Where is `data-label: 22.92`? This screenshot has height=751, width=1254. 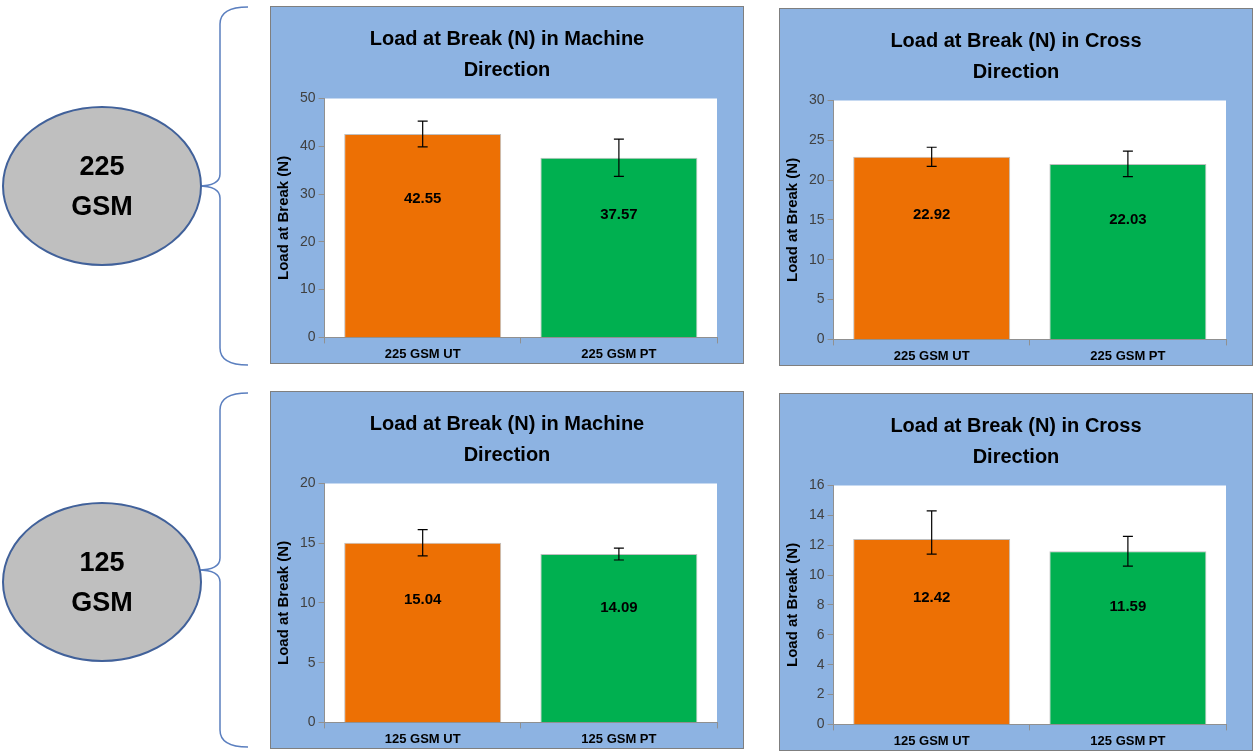
data-label: 22.92 is located at coordinates (931, 214).